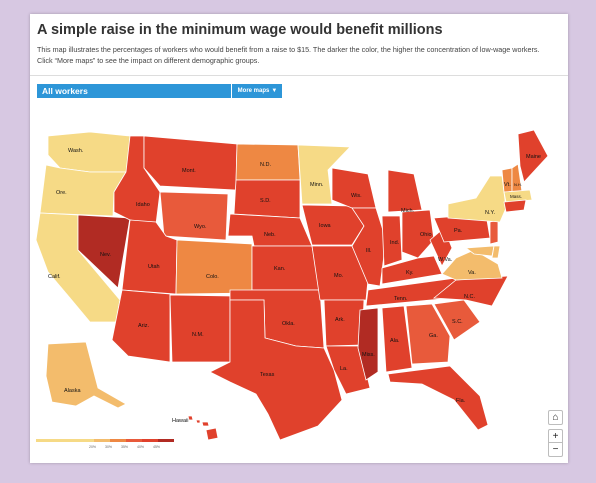 This screenshot has width=596, height=483. What do you see at coordinates (507, 185) in the screenshot?
I see `label-vt: Vt.` at bounding box center [507, 185].